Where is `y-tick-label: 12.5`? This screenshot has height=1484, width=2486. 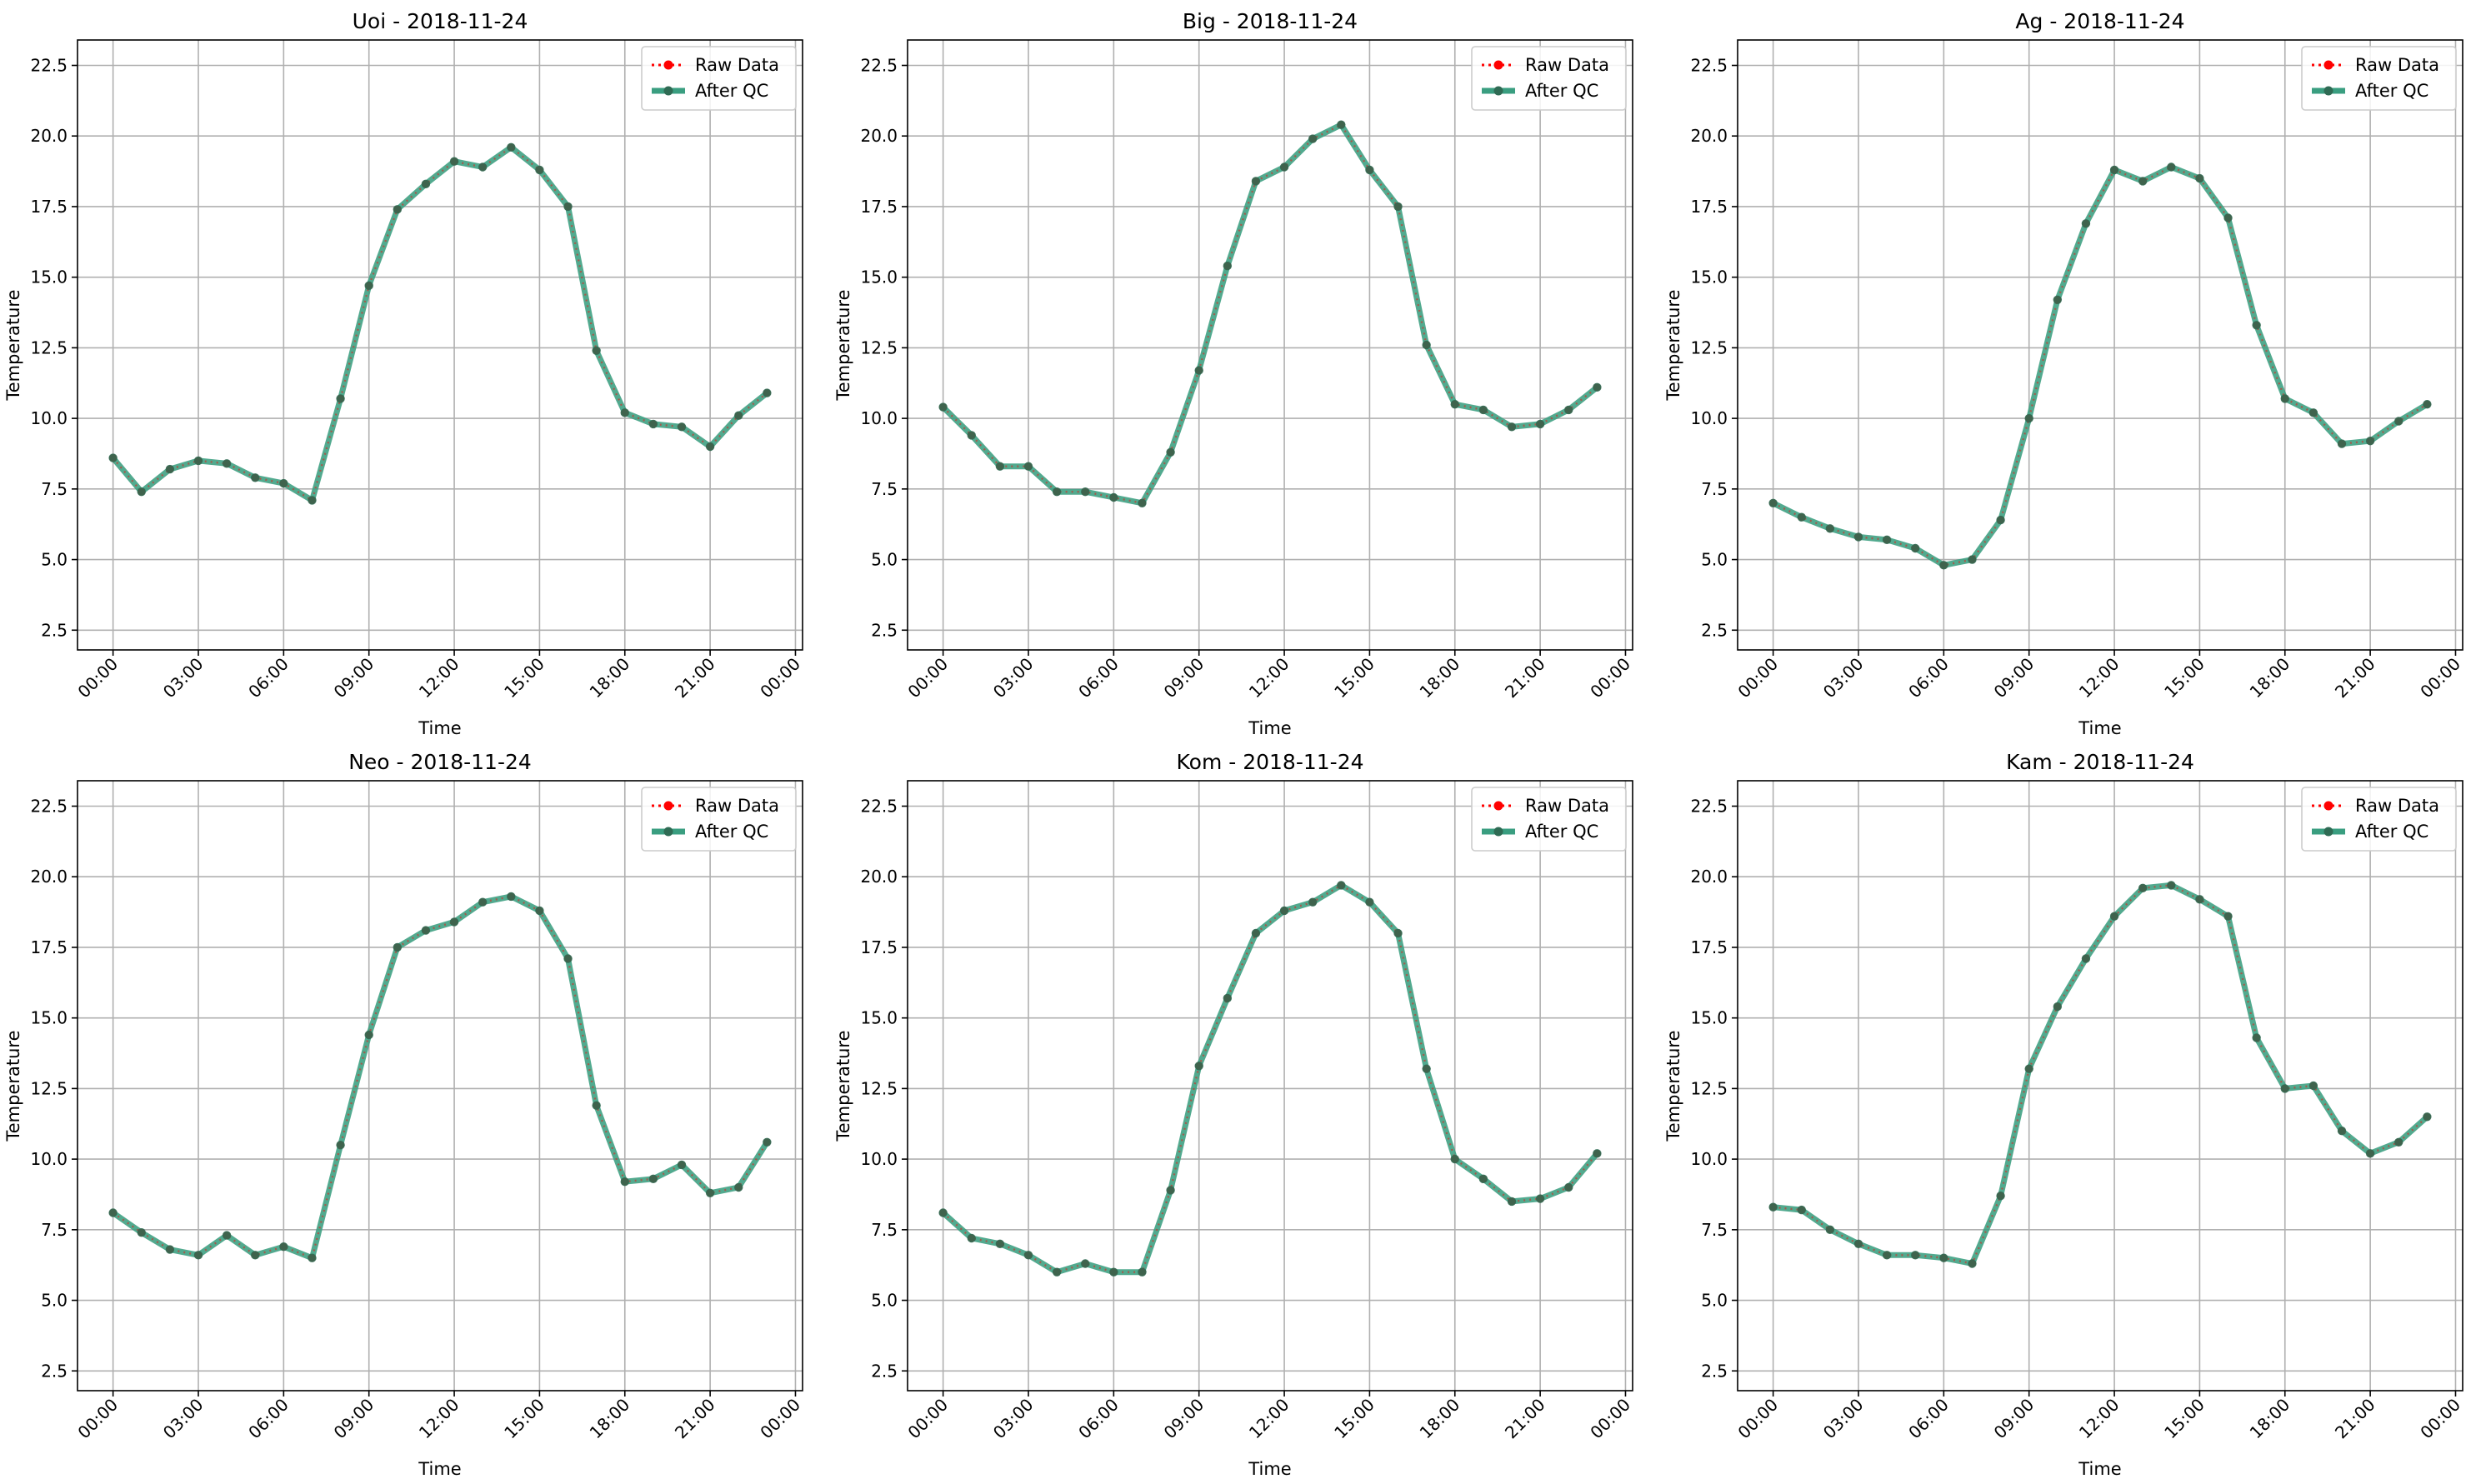
y-tick-label: 12.5 is located at coordinates (879, 347).